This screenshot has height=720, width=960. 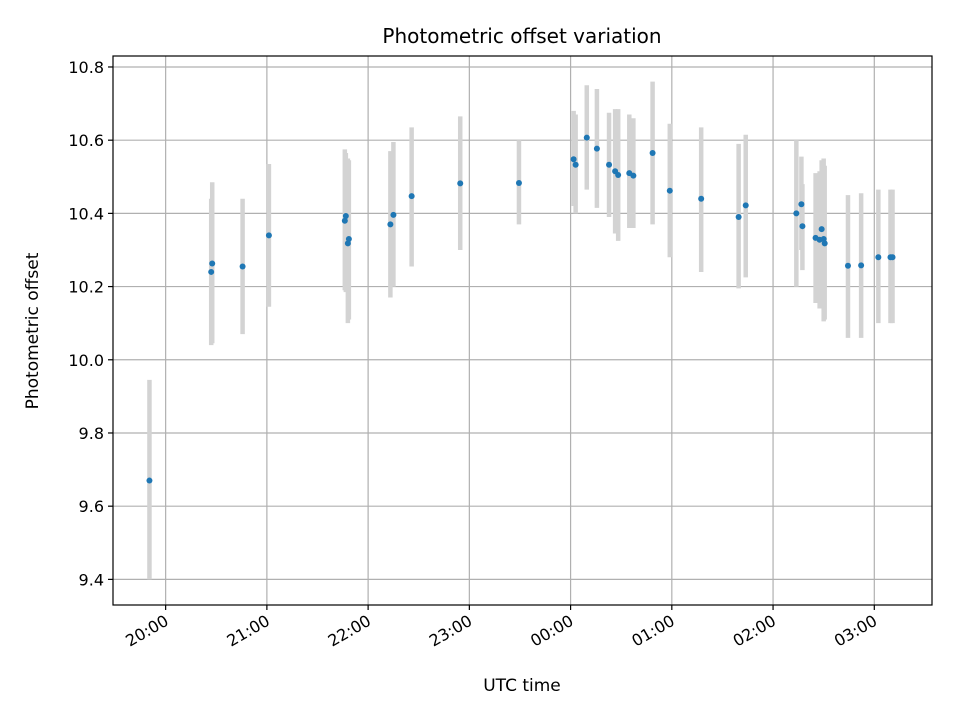 What do you see at coordinates (86, 213) in the screenshot?
I see `y-tick-label: 10.4` at bounding box center [86, 213].